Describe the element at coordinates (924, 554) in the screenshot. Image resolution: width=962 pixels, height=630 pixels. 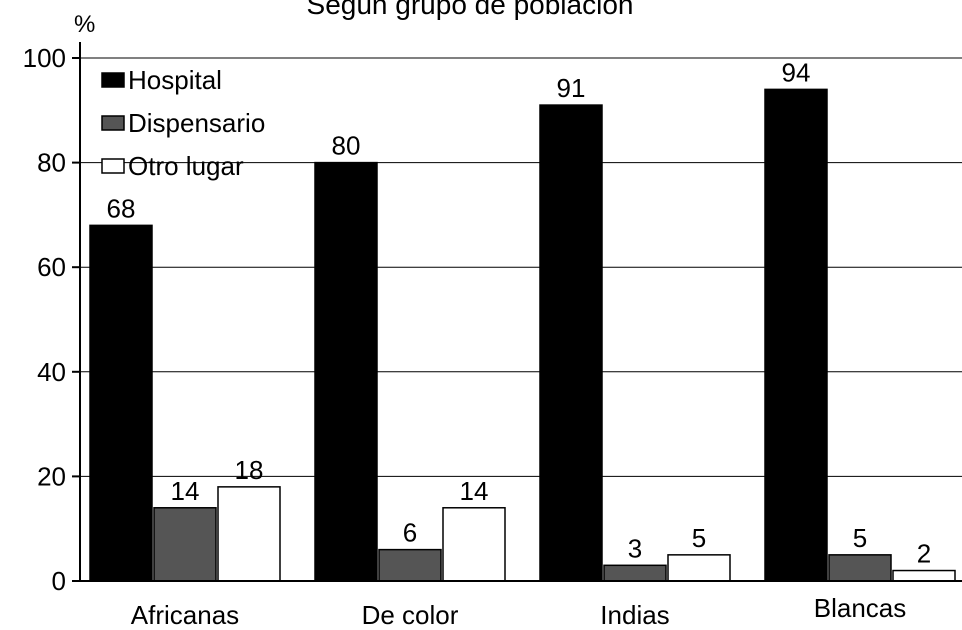
I see `data-label: 2` at that location.